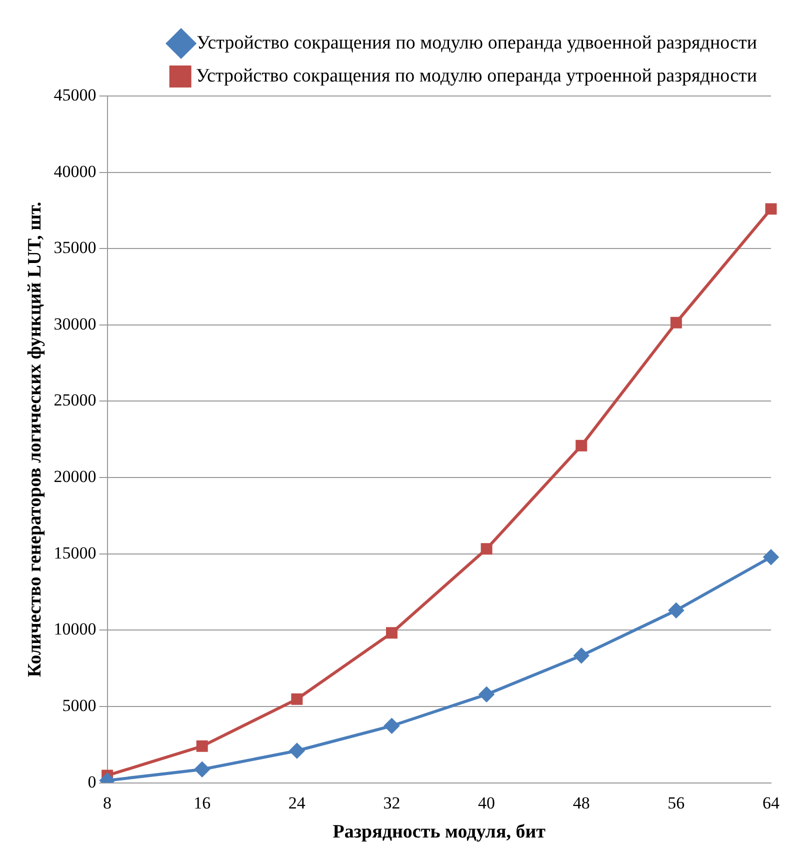  Describe the element at coordinates (75, 171) in the screenshot. I see `y-tick-label: 40000` at that location.